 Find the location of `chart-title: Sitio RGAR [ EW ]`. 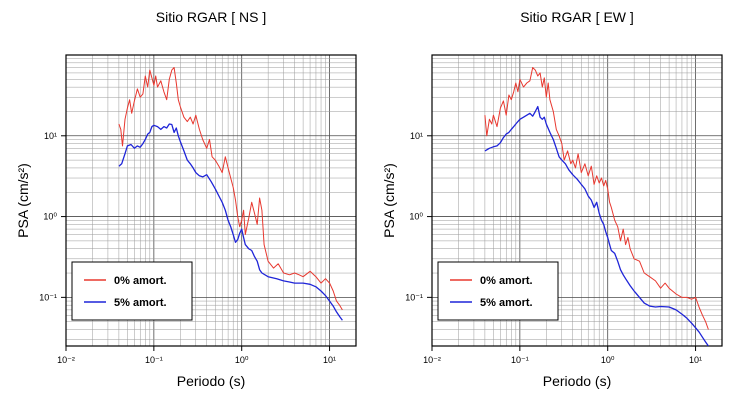

chart-title: Sitio RGAR [ EW ] is located at coordinates (577, 17).